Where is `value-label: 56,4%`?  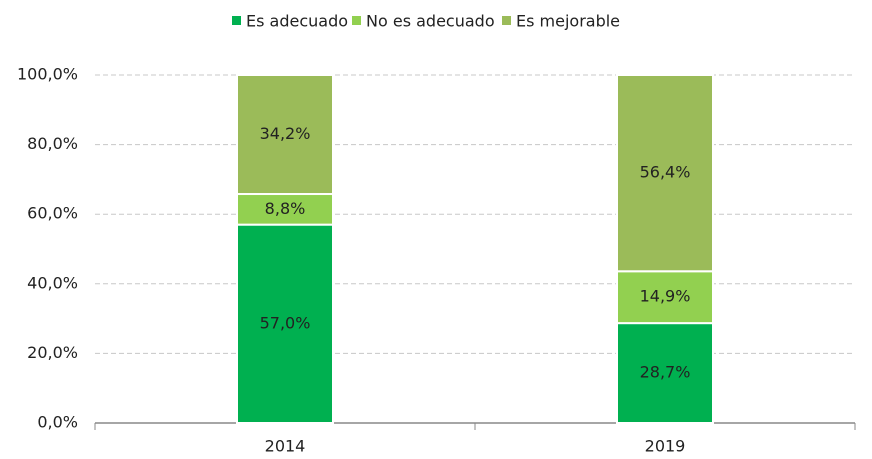
value-label: 56,4% is located at coordinates (665, 172).